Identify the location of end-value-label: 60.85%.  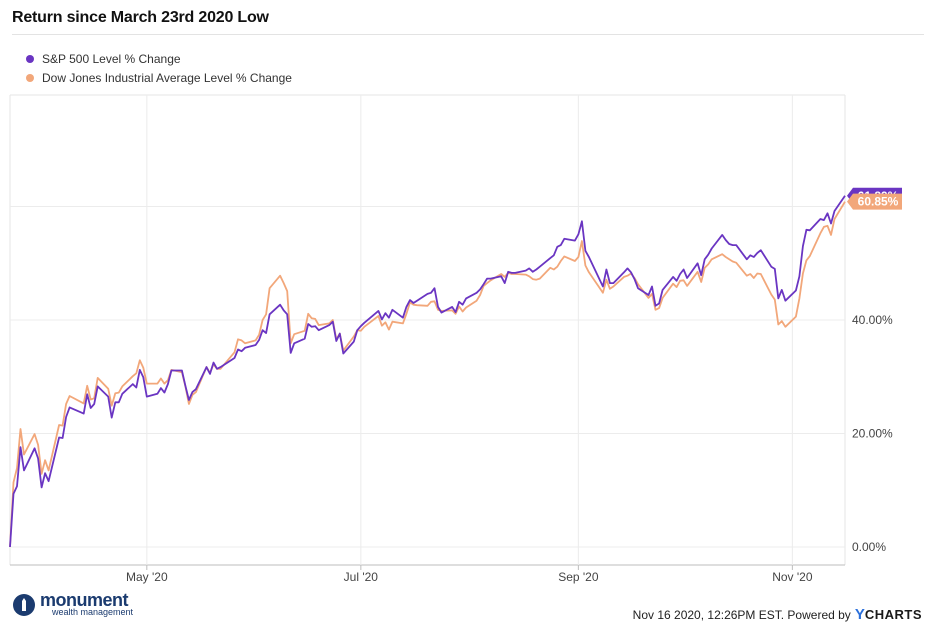
(878, 202).